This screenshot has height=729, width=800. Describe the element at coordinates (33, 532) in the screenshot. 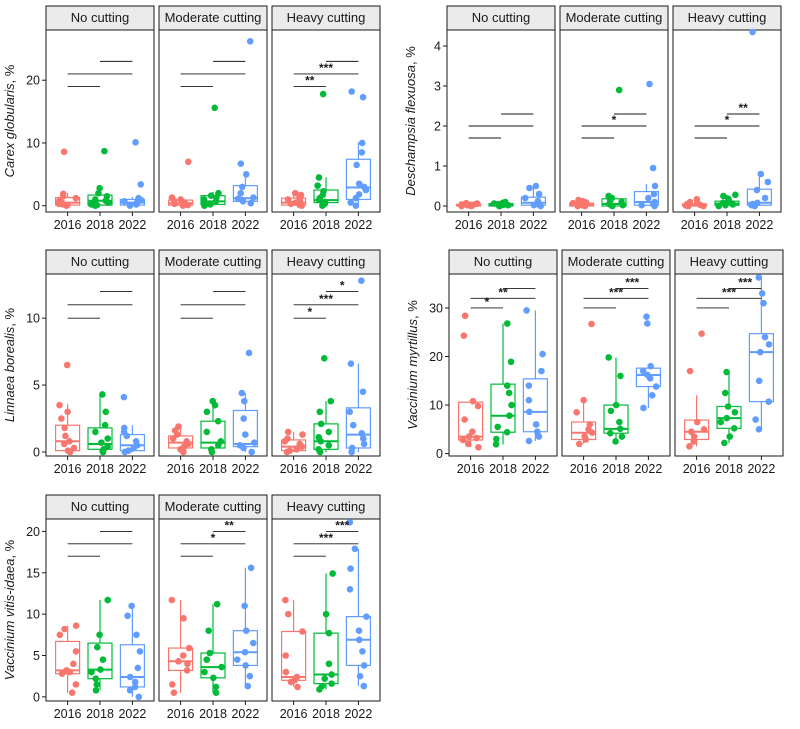

I see `y-tick-label: 20` at that location.